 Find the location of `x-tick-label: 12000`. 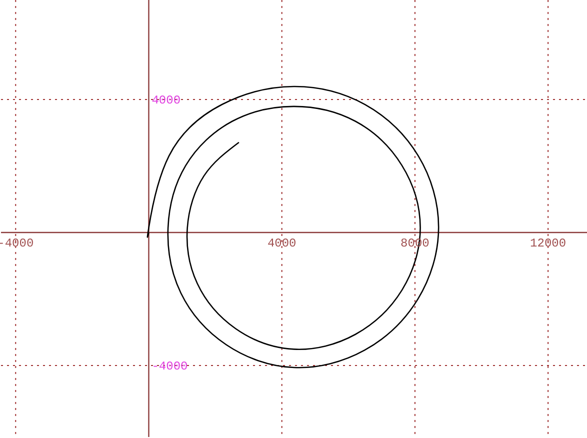

x-tick-label: 12000 is located at coordinates (548, 243).